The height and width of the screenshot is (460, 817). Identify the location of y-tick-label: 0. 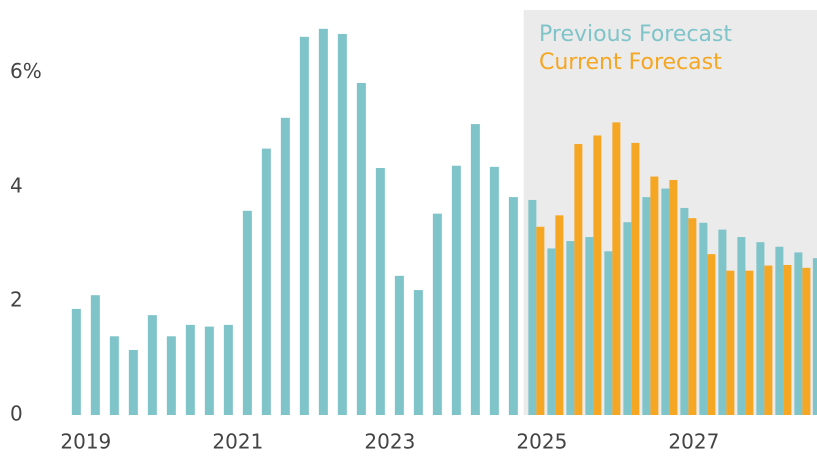
(16, 414).